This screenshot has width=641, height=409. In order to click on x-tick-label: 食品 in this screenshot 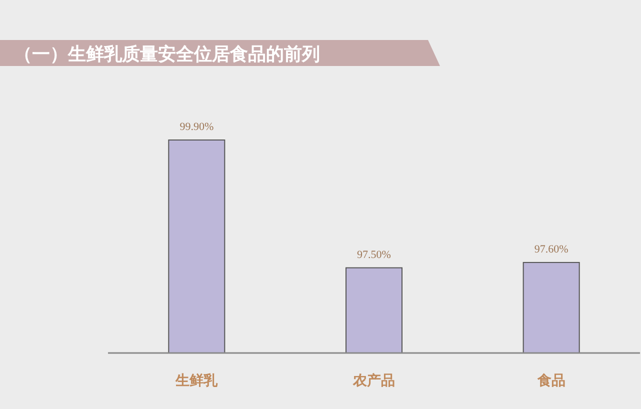, I will do `click(551, 381)`.